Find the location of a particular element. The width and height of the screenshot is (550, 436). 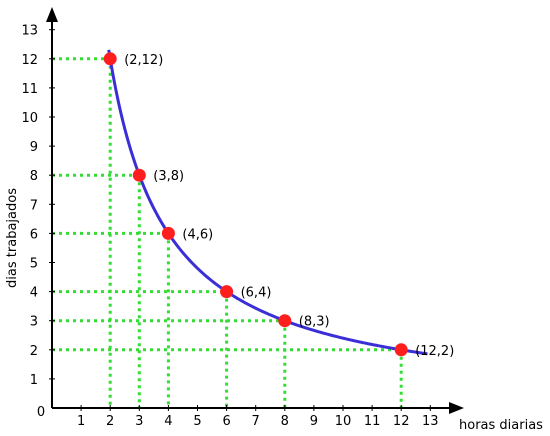

x-tick-label: 2 is located at coordinates (110, 421).